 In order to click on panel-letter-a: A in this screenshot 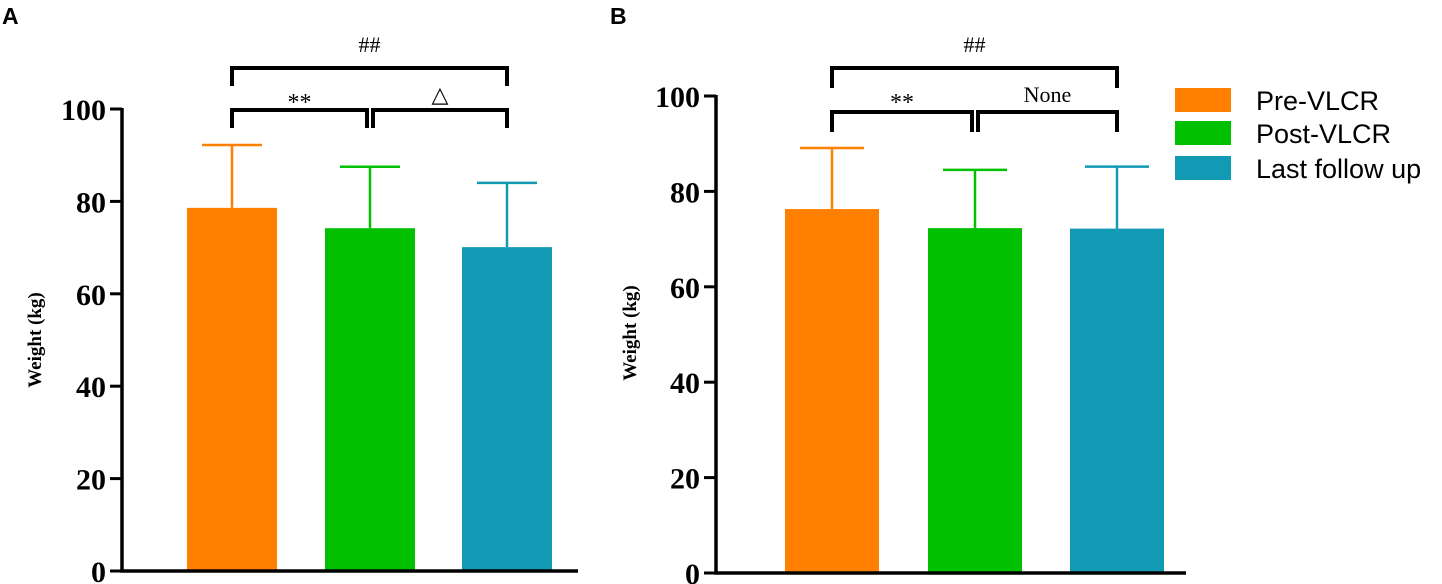, I will do `click(10, 16)`.